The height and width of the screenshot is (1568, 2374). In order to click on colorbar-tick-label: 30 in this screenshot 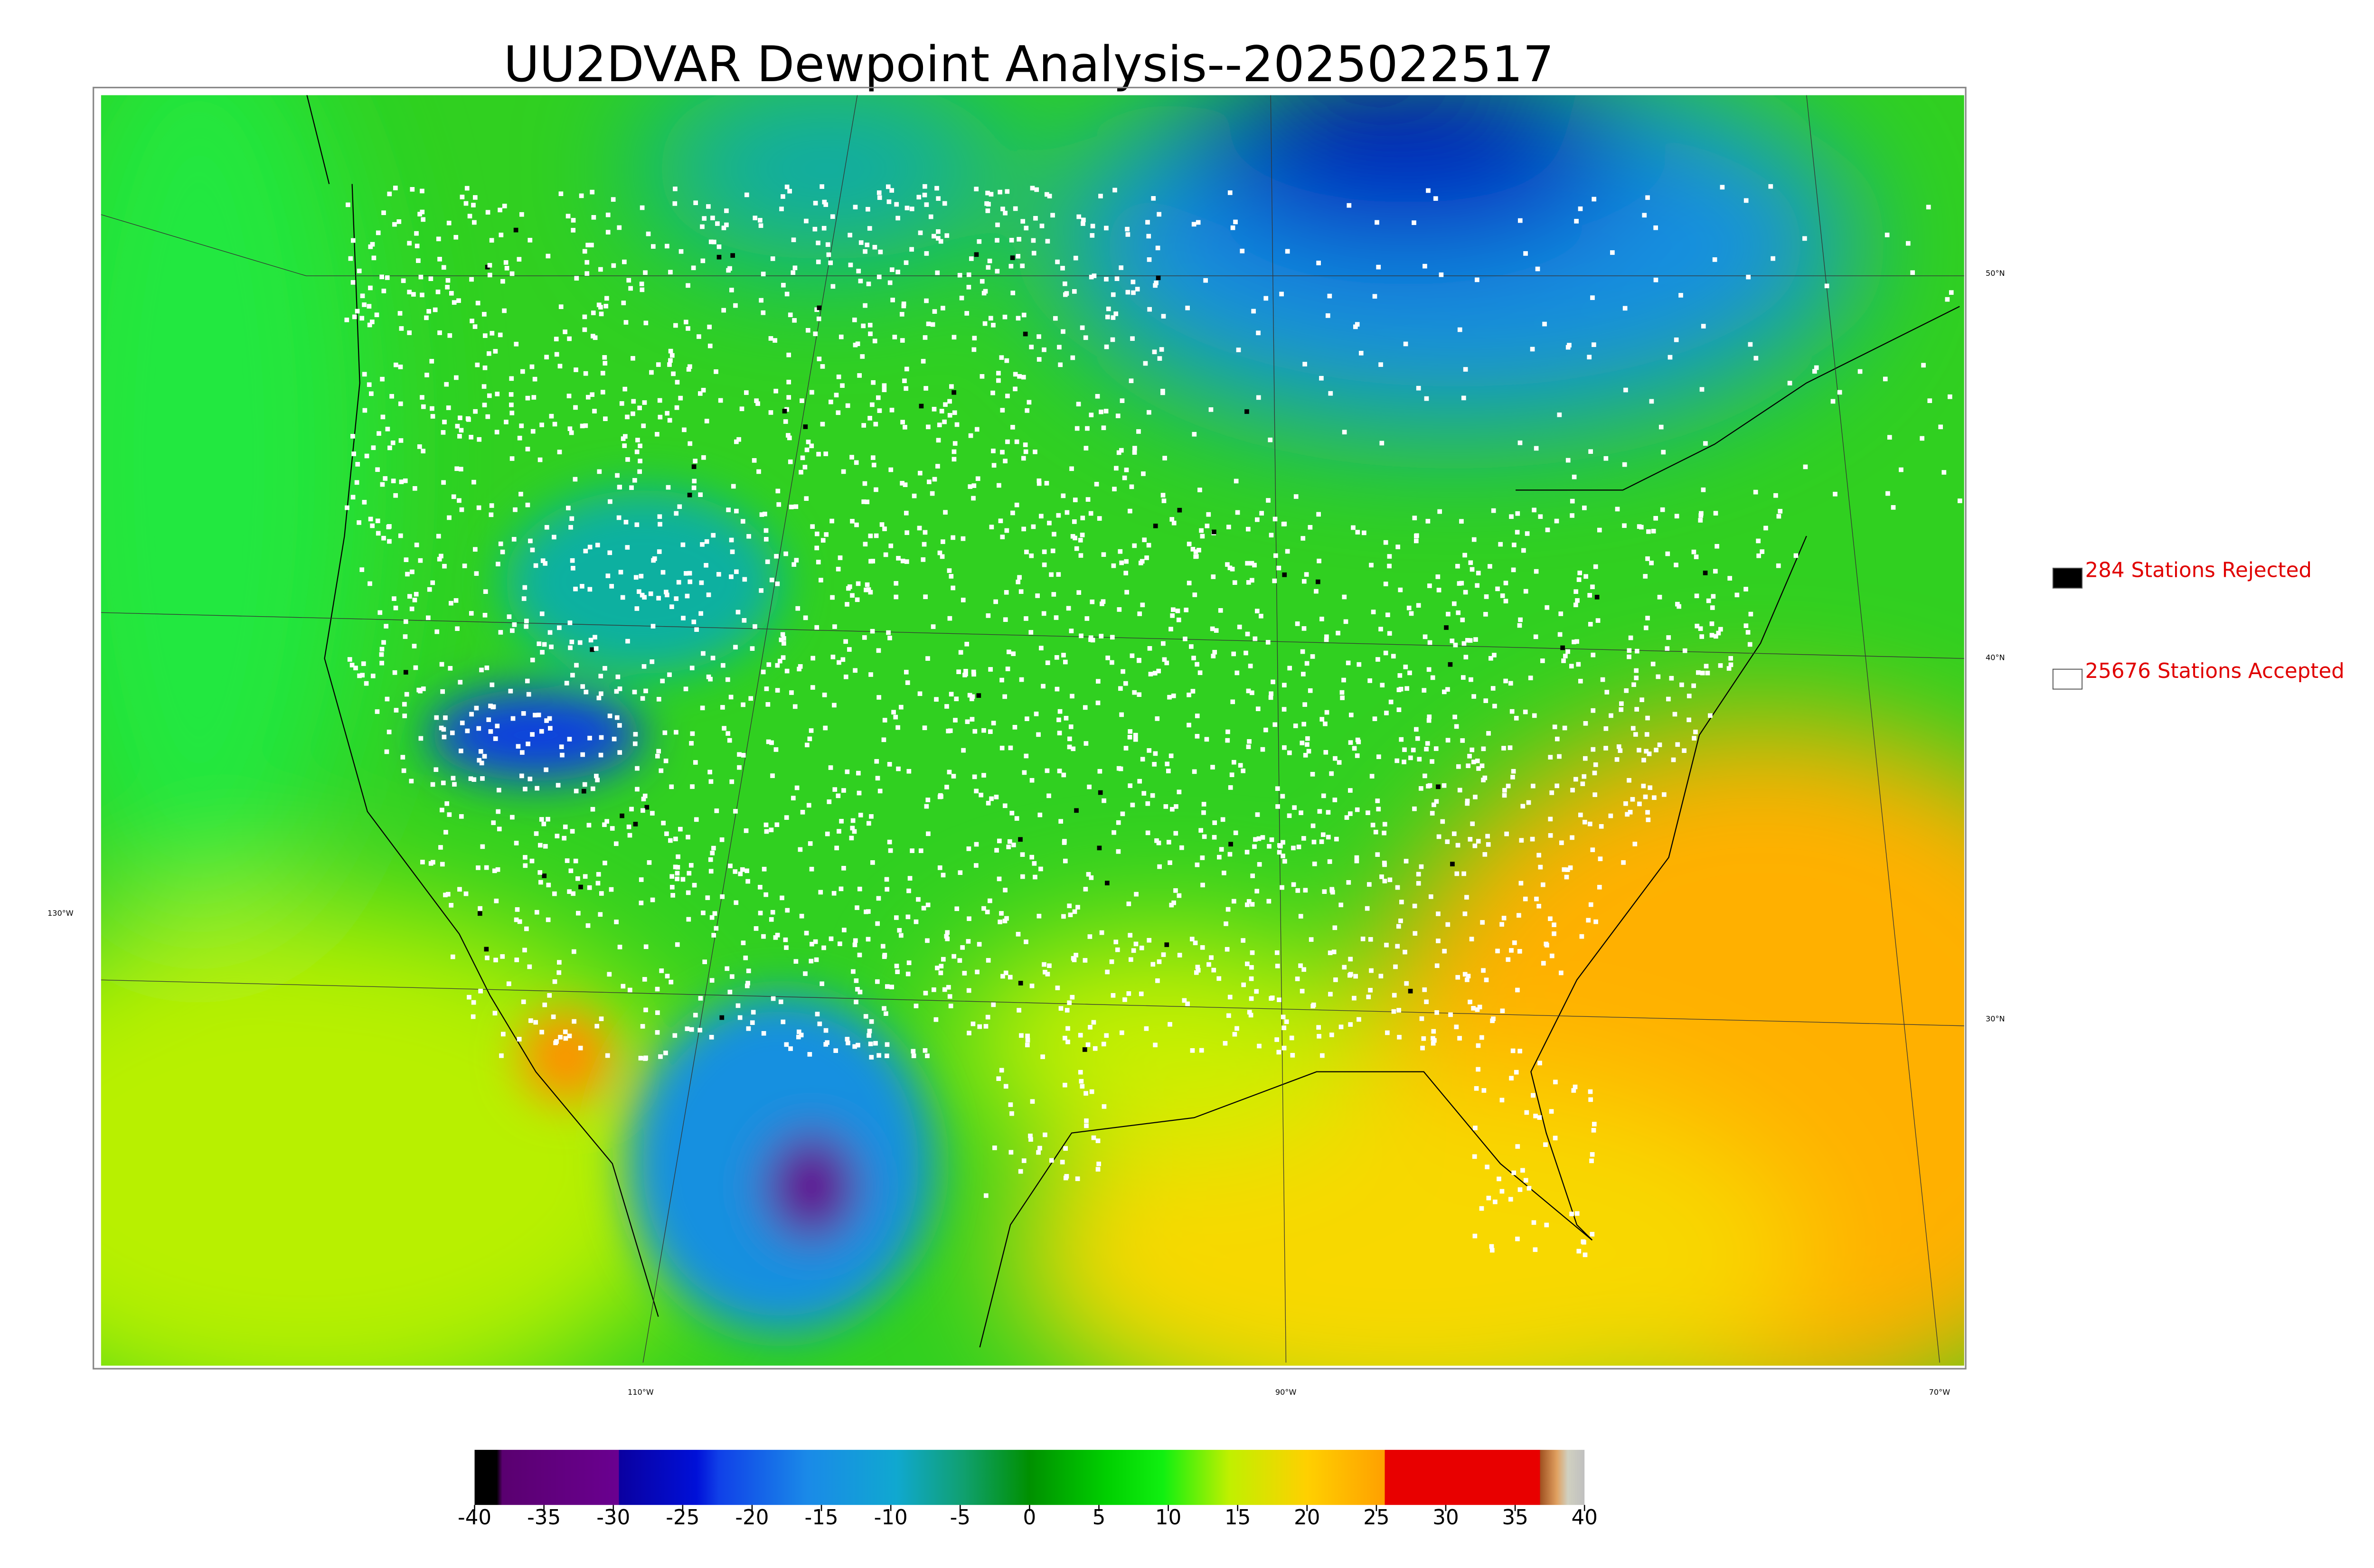, I will do `click(1445, 1518)`.